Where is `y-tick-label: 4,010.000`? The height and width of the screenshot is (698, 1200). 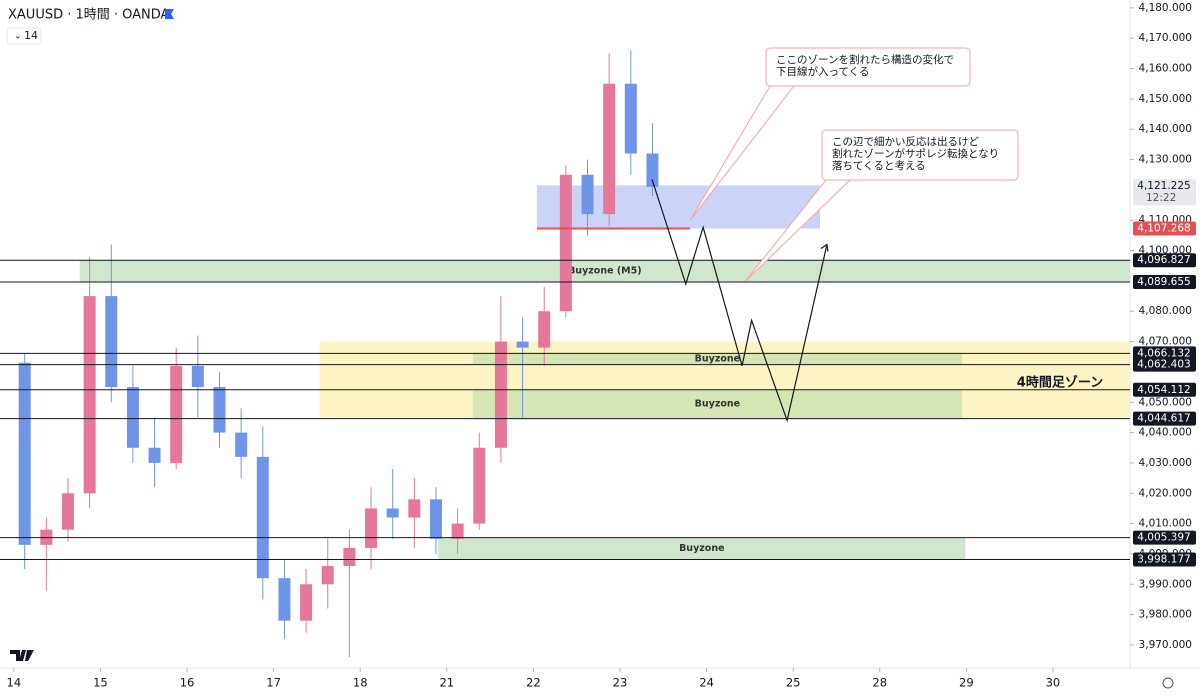 y-tick-label: 4,010.000 is located at coordinates (1165, 524).